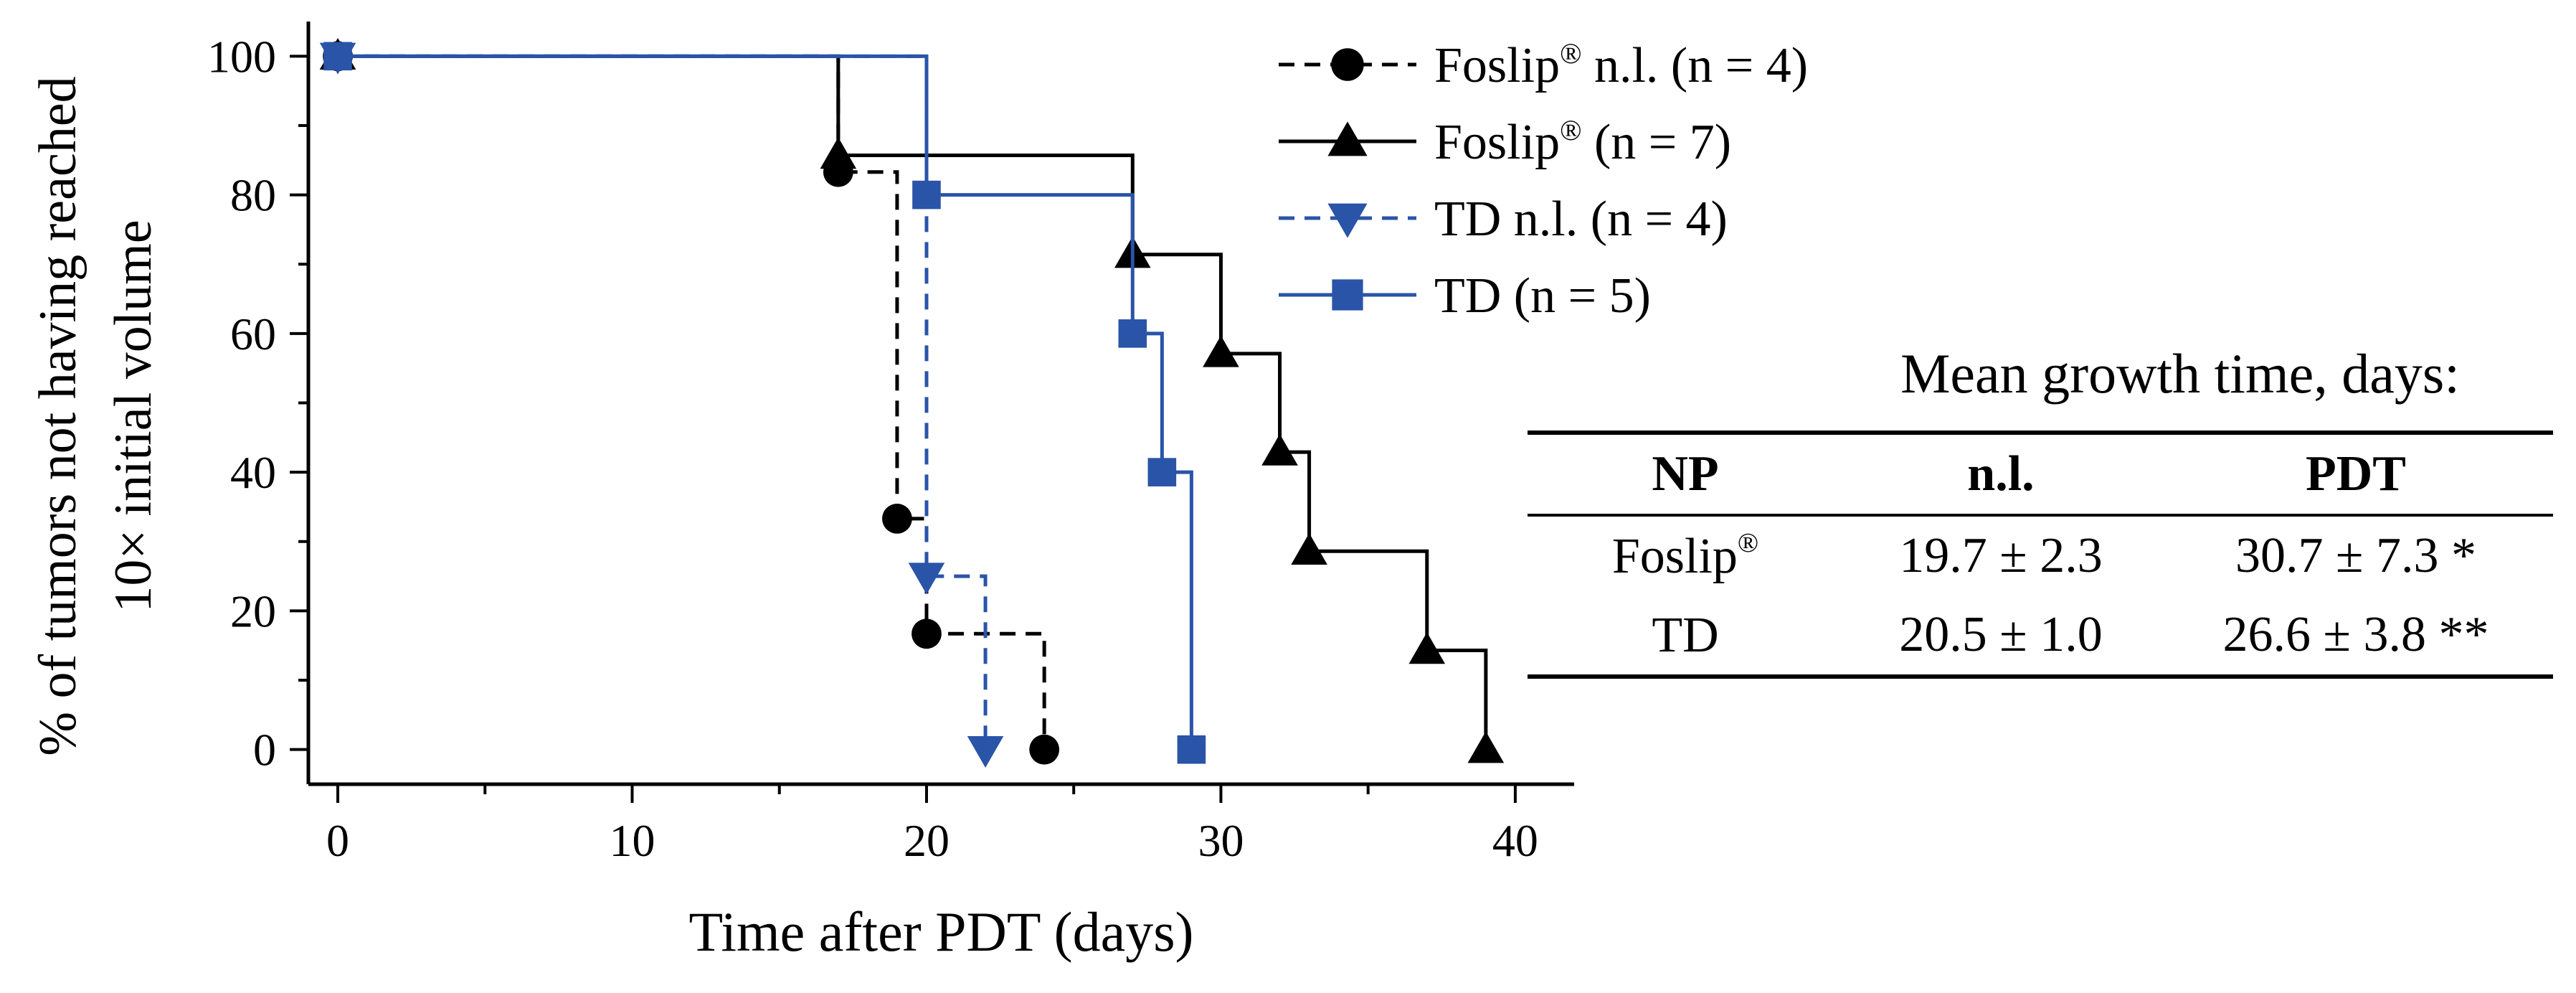  Describe the element at coordinates (1221, 840) in the screenshot. I see `x-tick-label: 30` at that location.